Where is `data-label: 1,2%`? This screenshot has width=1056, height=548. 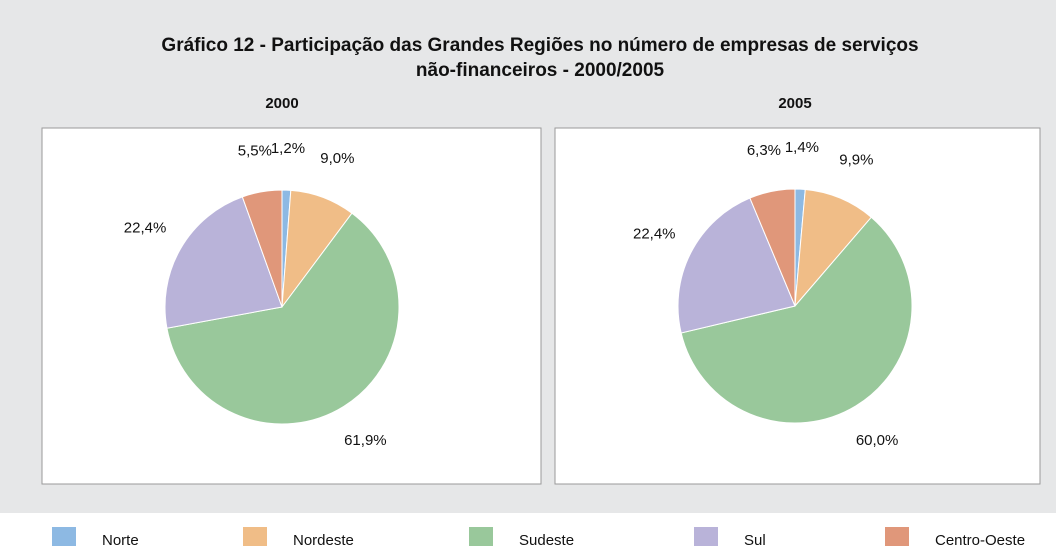 data-label: 1,2% is located at coordinates (288, 148).